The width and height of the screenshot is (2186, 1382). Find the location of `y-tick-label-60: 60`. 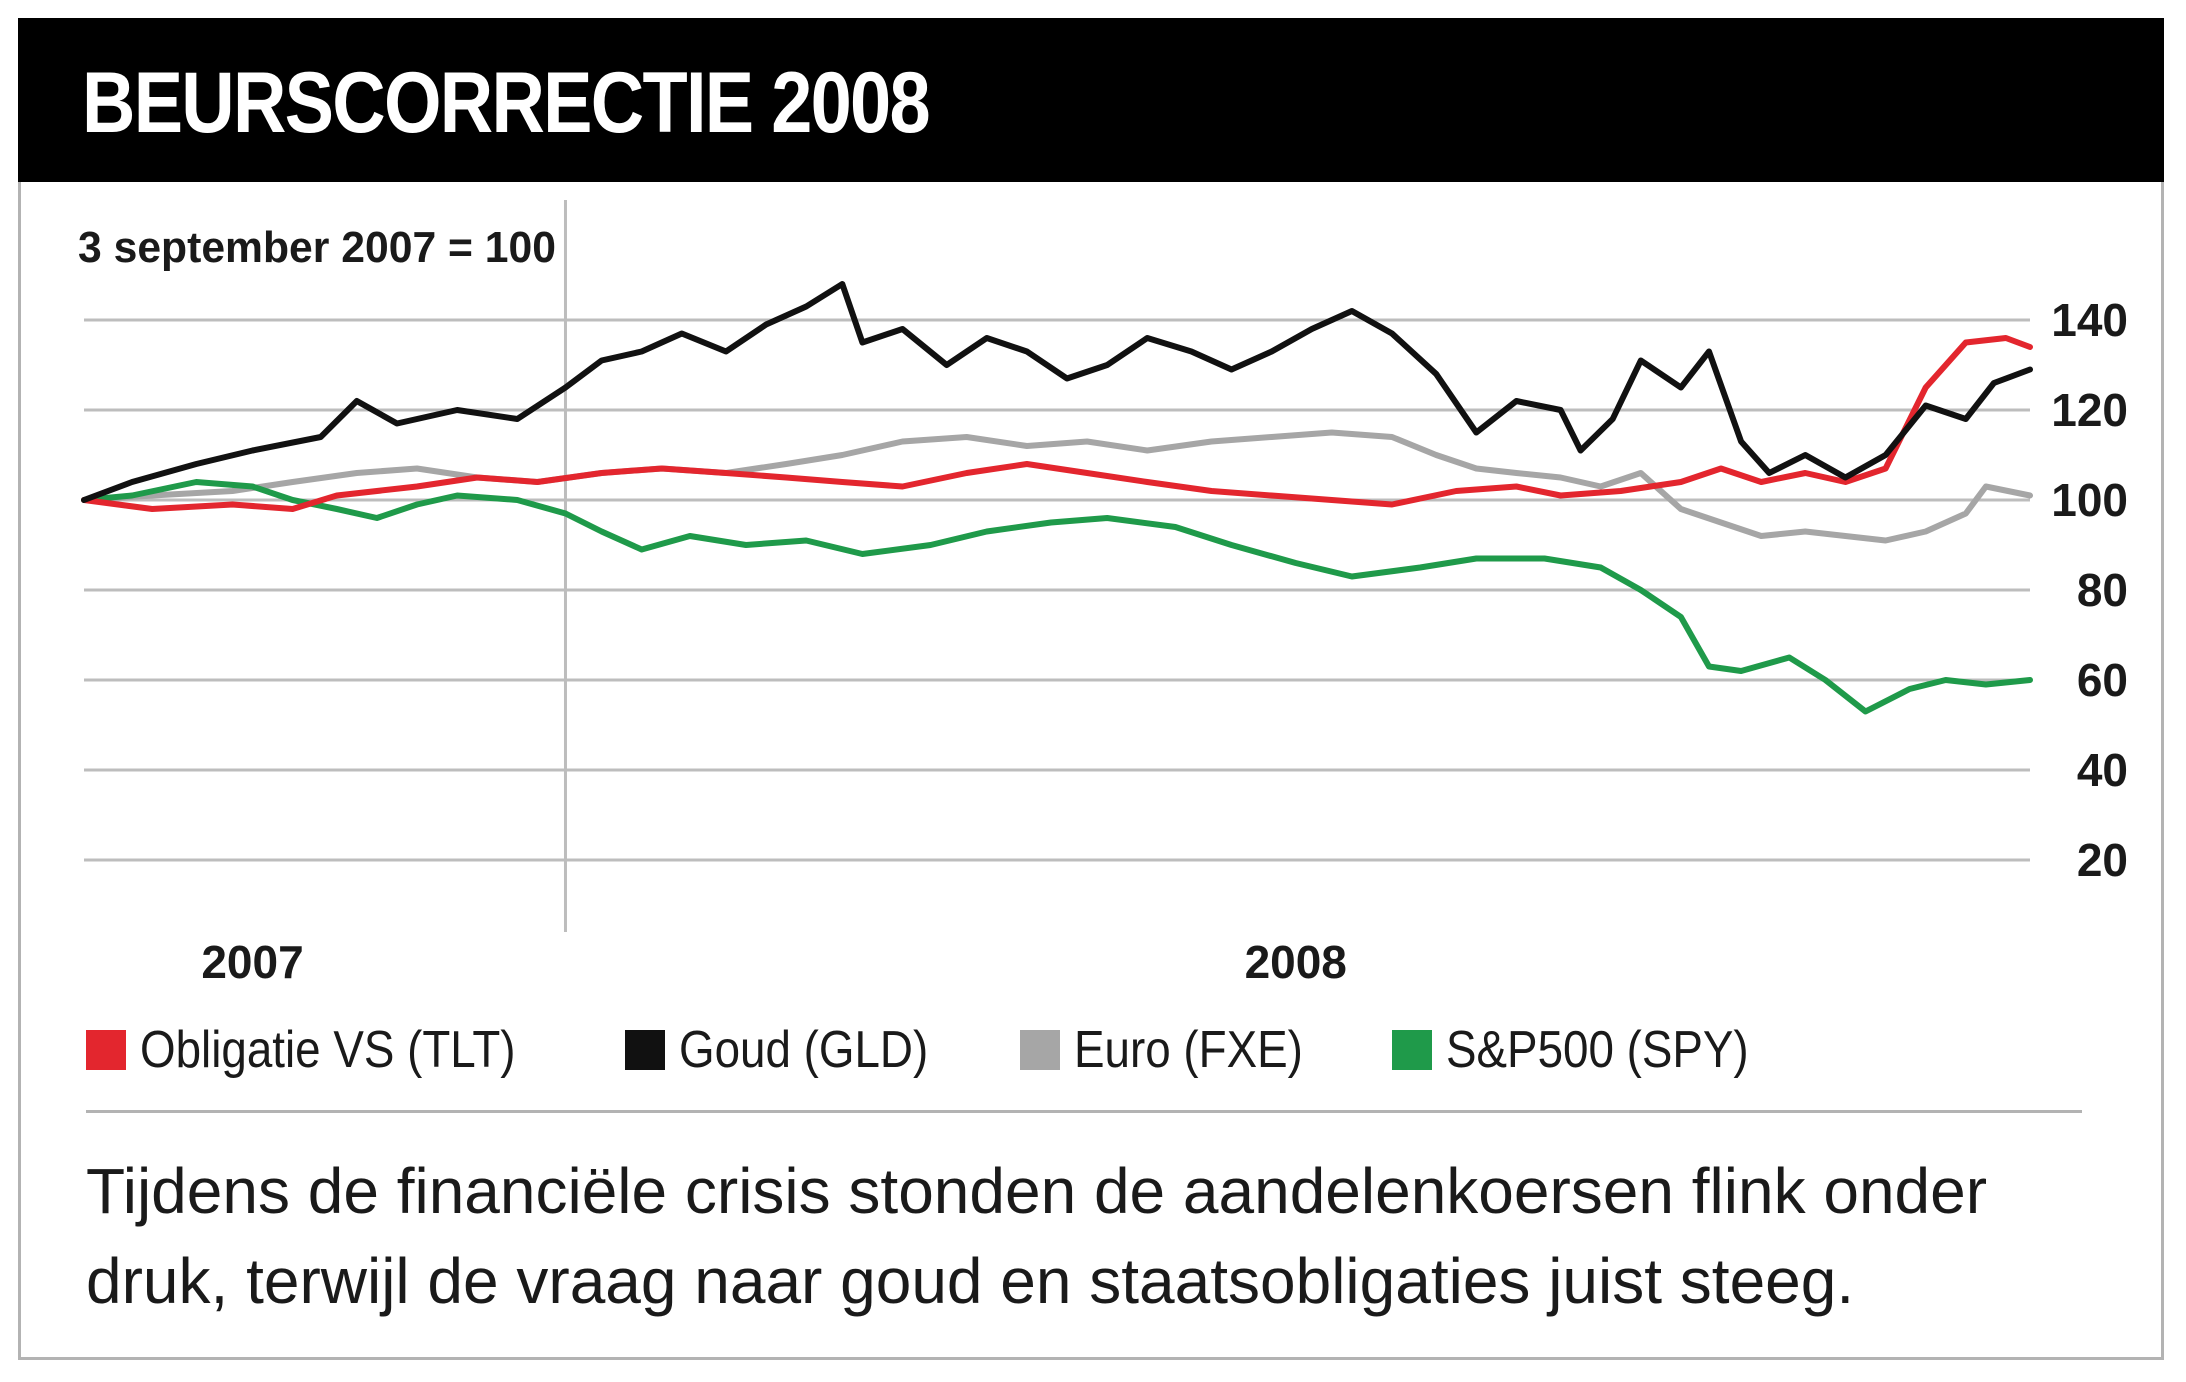

y-tick-label-60: 60 is located at coordinates (2102, 680).